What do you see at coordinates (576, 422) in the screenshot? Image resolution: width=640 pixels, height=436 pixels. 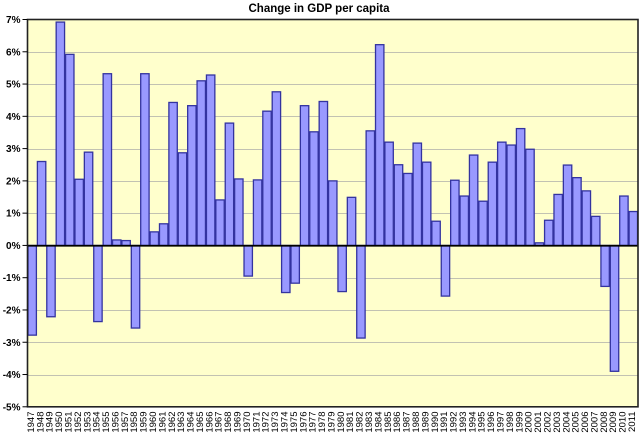 I see `svg-text: 2005` at bounding box center [576, 422].